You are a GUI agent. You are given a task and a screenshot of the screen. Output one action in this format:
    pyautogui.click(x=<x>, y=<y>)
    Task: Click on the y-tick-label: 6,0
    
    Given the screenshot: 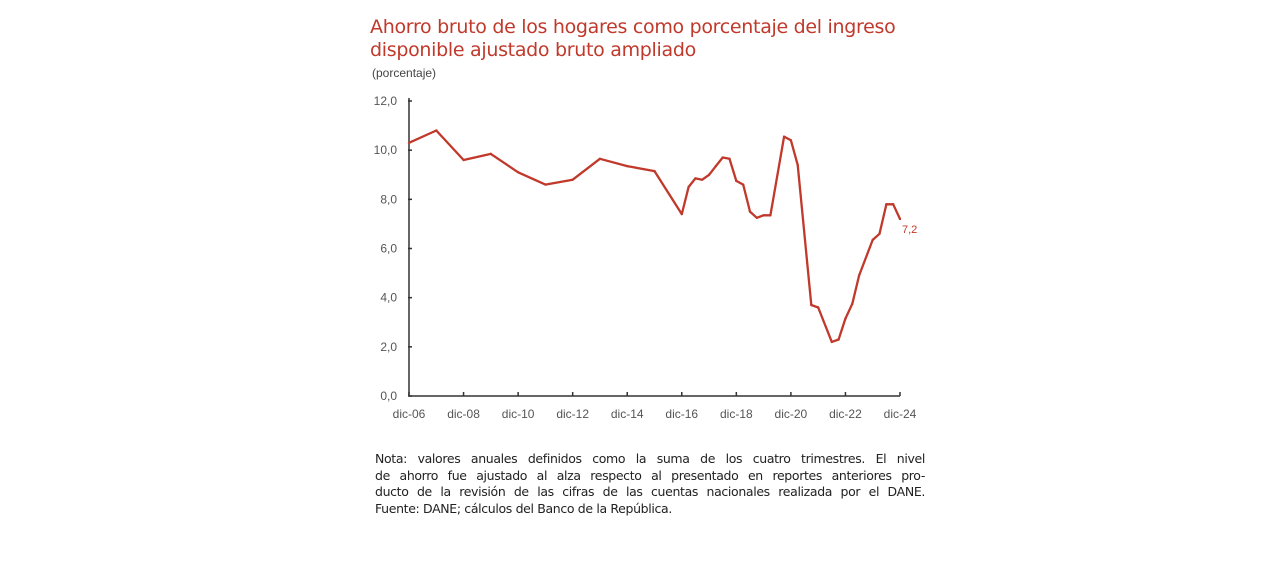 What is the action you would take?
    pyautogui.click(x=388, y=249)
    